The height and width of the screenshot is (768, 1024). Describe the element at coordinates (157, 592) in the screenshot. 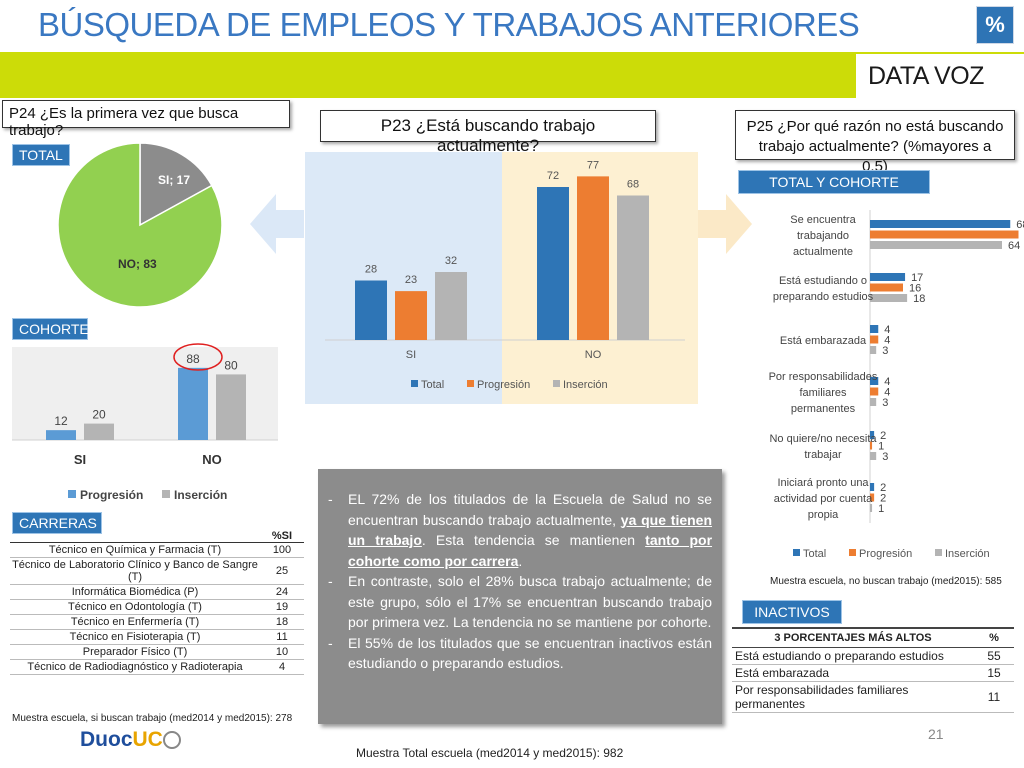

I see `table-row: Informática Biomédica (P) 24` at that location.